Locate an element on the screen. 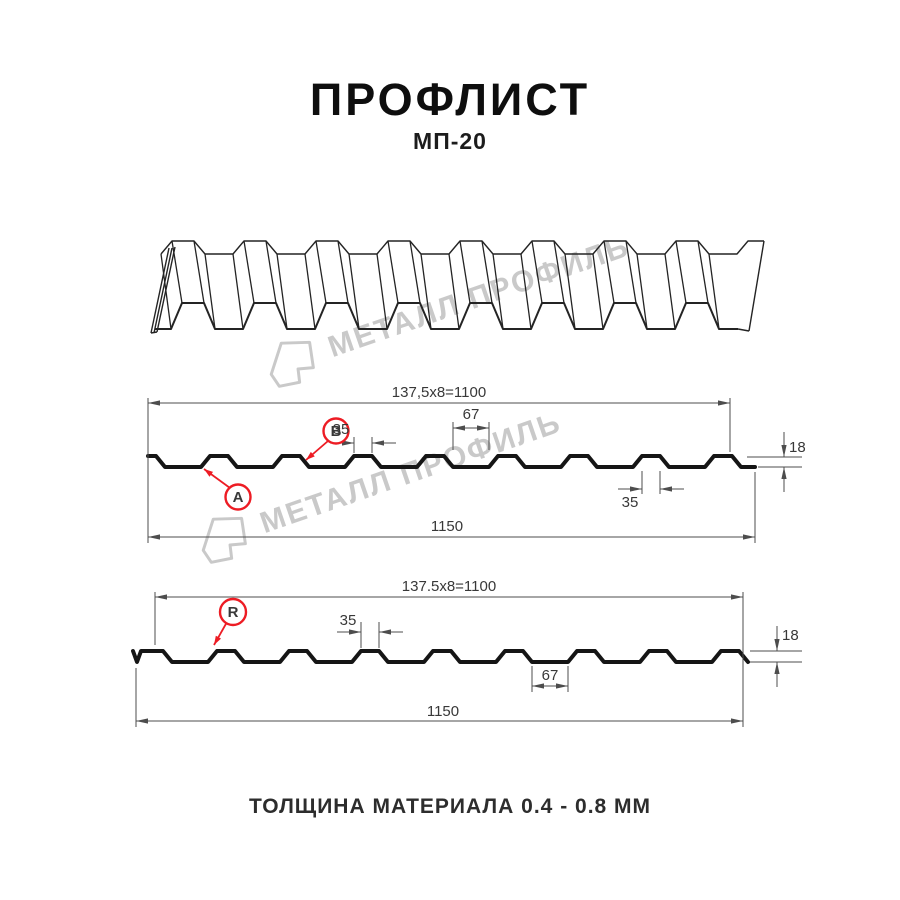 The height and width of the screenshot is (900, 900). dim-total-1150-2: 1150 is located at coordinates (443, 711).